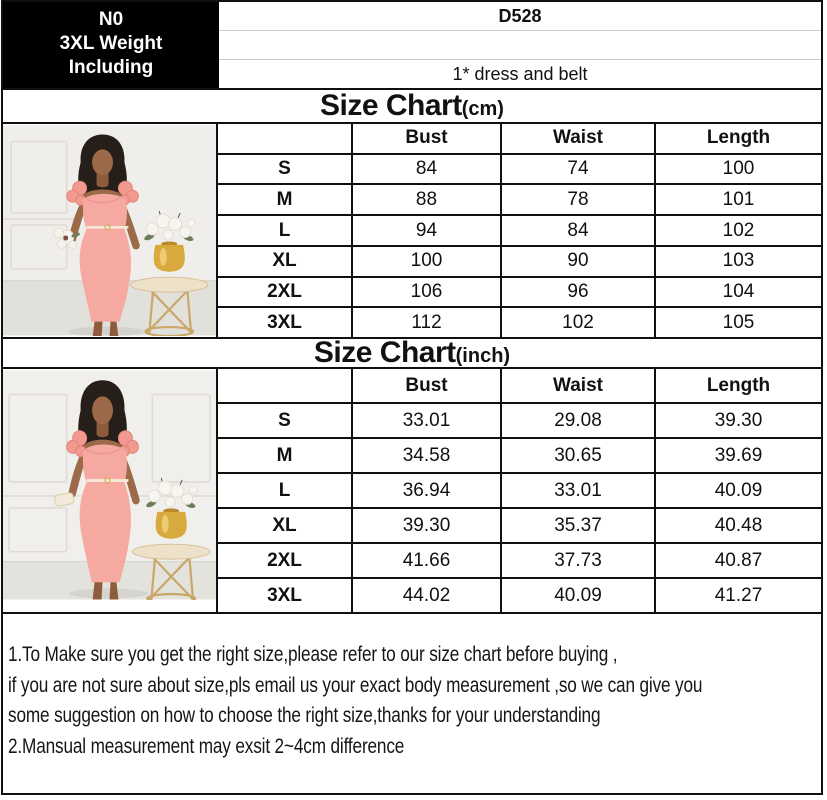 Image resolution: width=827 pixels, height=800 pixels. I want to click on model-code: D528, so click(520, 16).